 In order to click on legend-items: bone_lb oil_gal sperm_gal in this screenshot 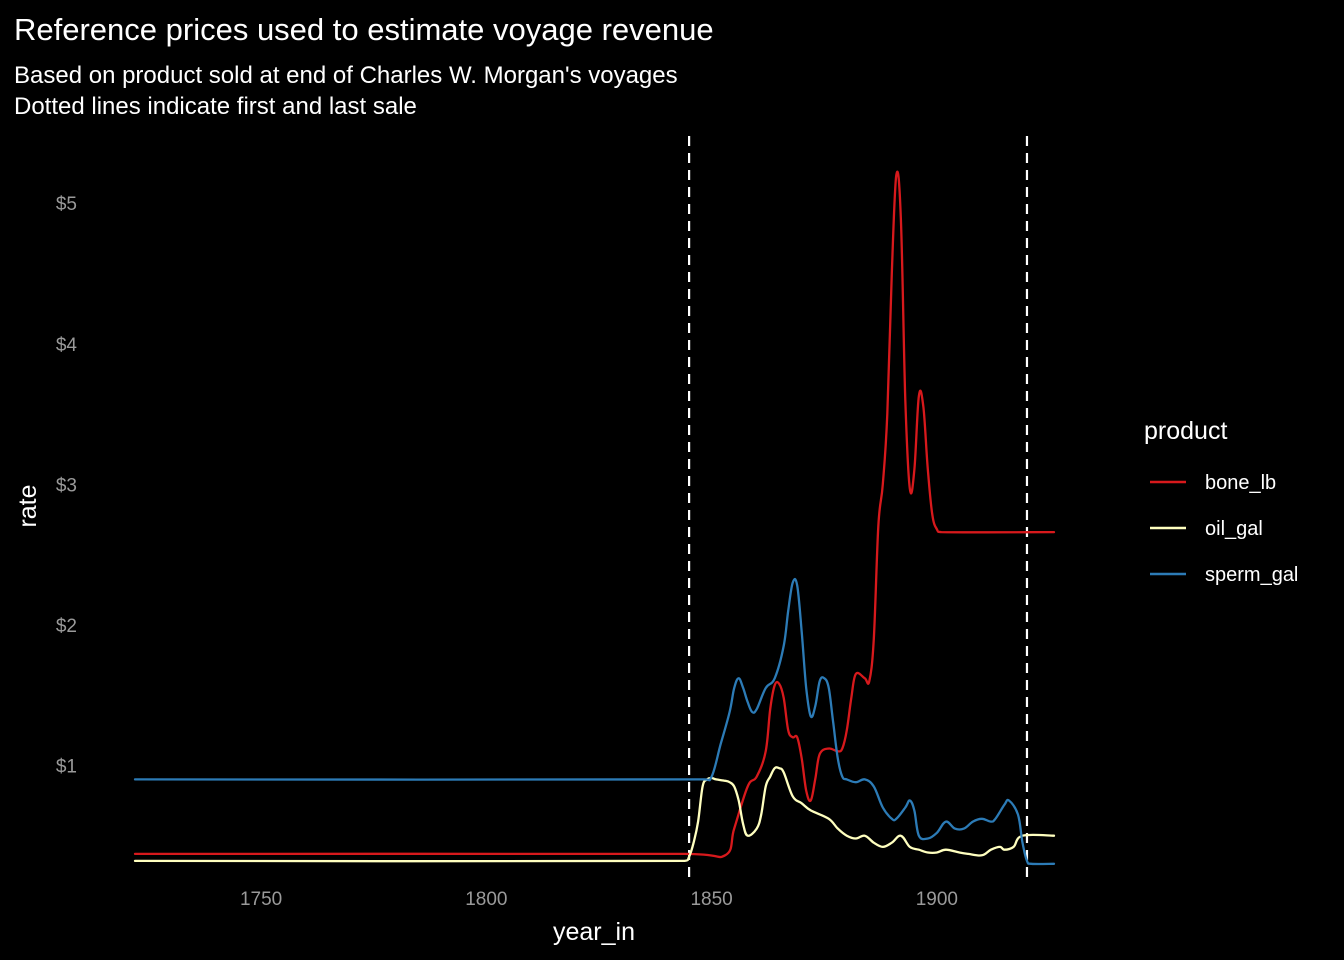, I will do `click(1224, 529)`.